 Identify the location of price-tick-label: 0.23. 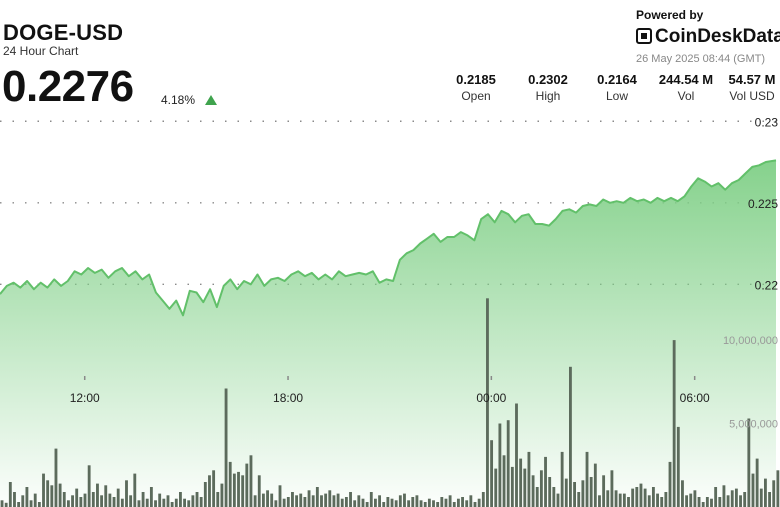
(767, 122).